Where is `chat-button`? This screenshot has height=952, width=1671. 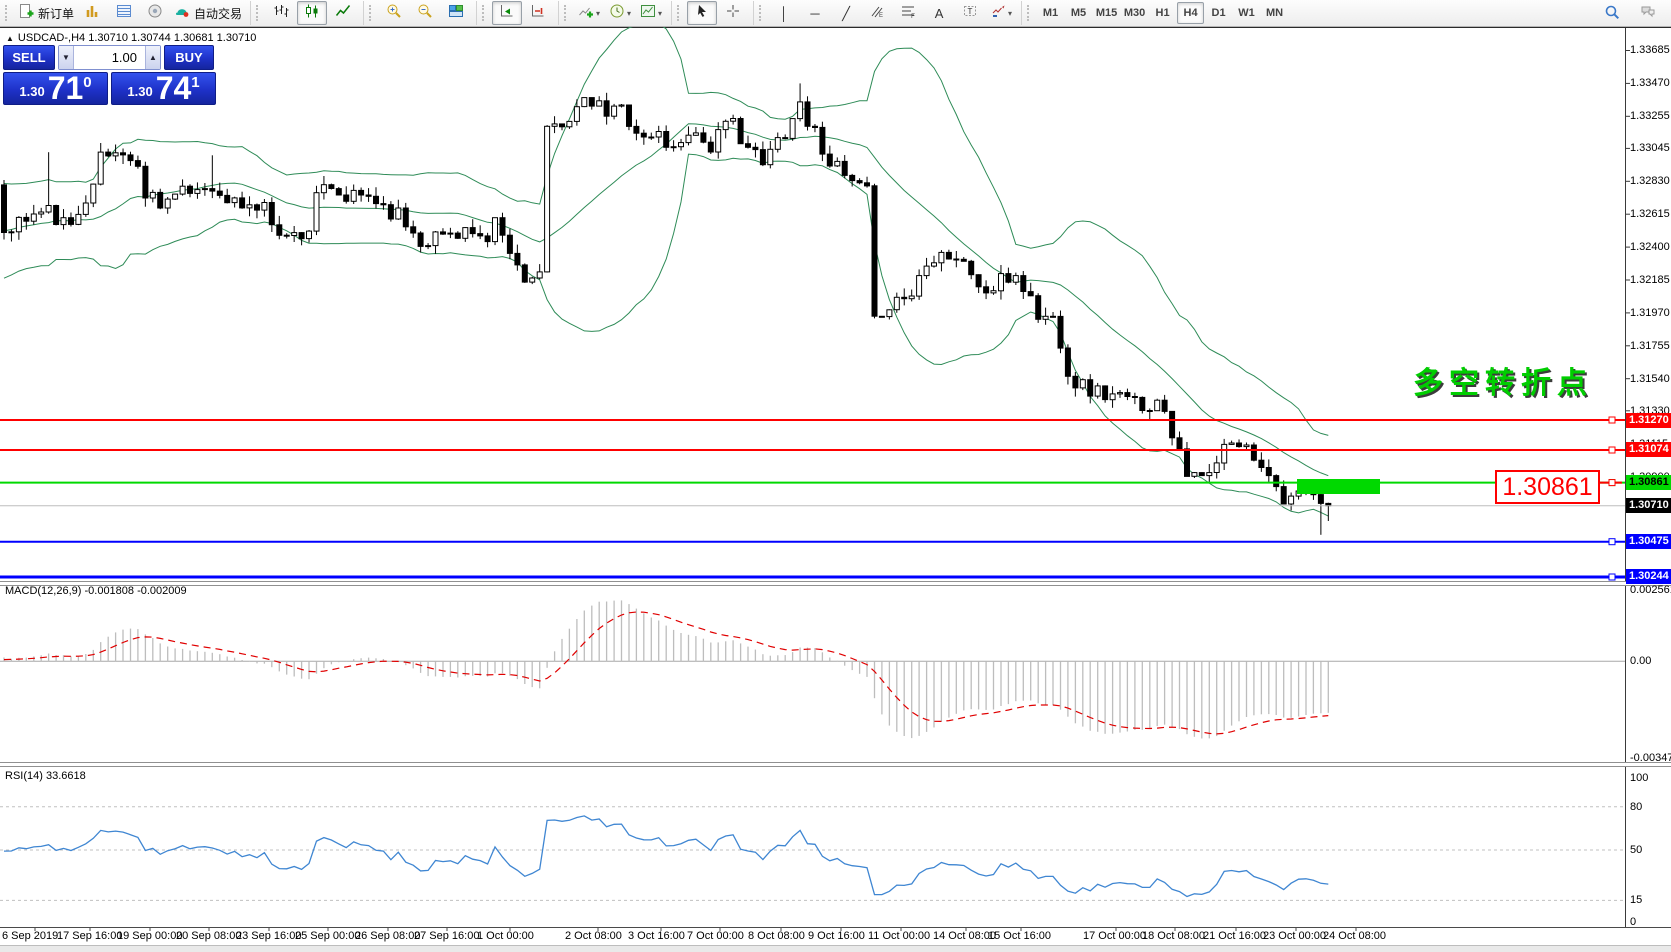 chat-button is located at coordinates (1648, 14).